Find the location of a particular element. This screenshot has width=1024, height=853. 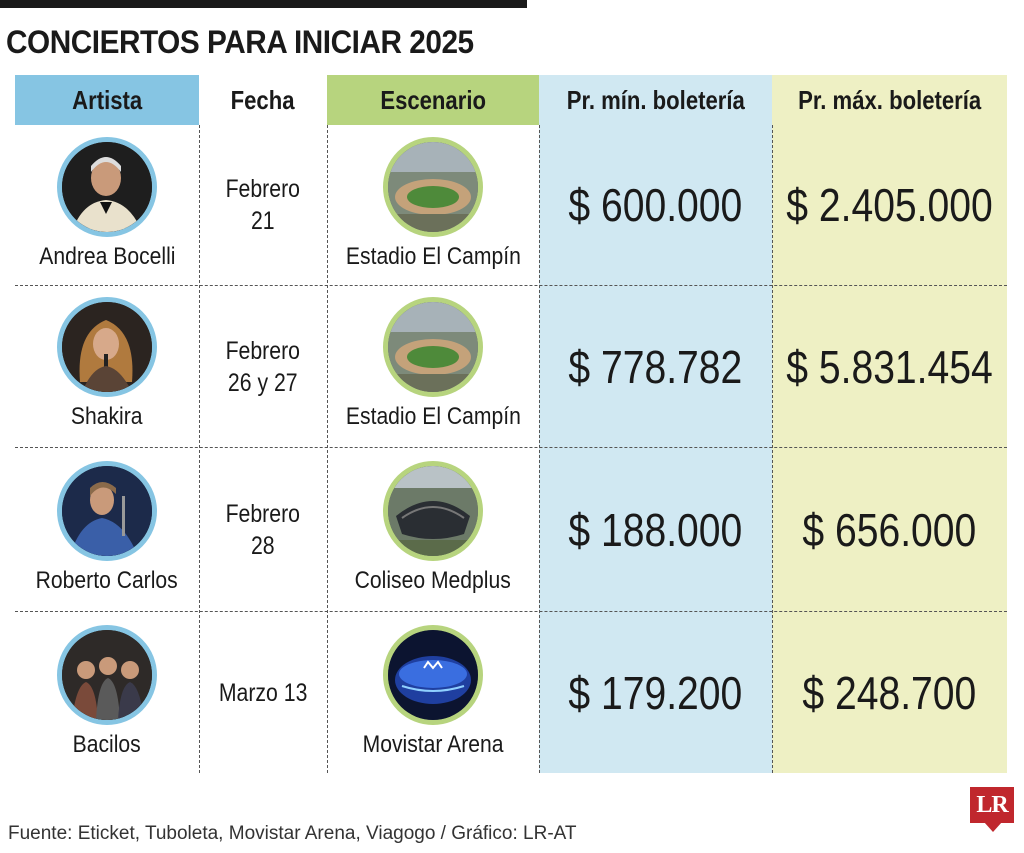

header-artist: Artista is located at coordinates (107, 100).